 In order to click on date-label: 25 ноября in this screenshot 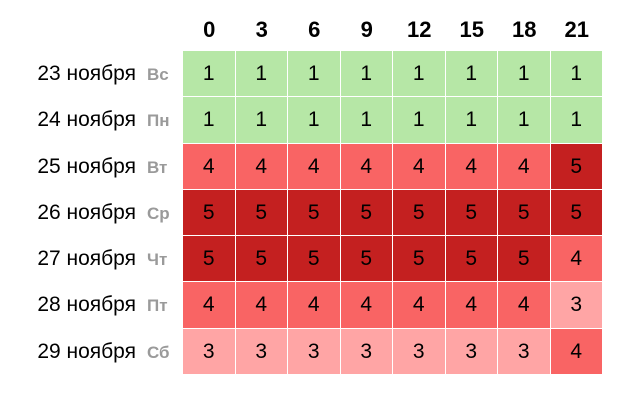, I will do `click(86, 166)`.